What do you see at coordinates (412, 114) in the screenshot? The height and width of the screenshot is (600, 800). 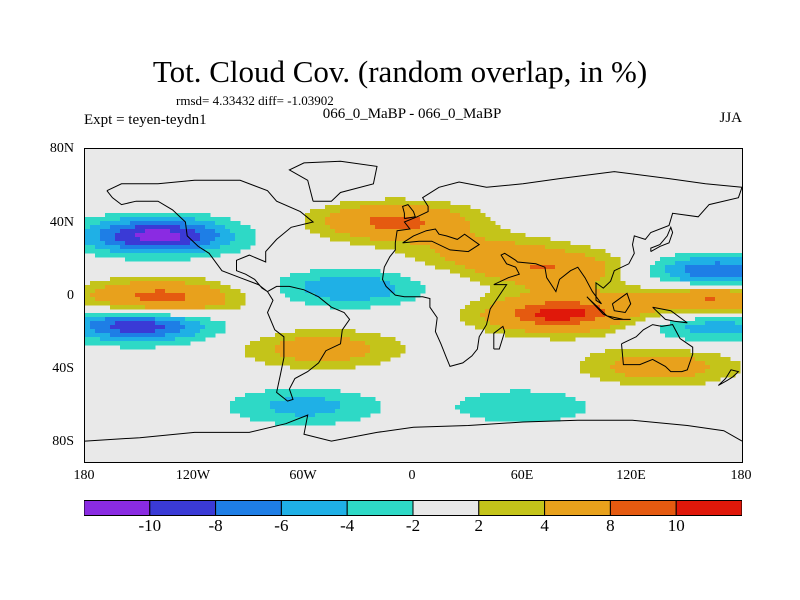 I see `case-label: 066_0_MaBP - 066_0_MaBP` at bounding box center [412, 114].